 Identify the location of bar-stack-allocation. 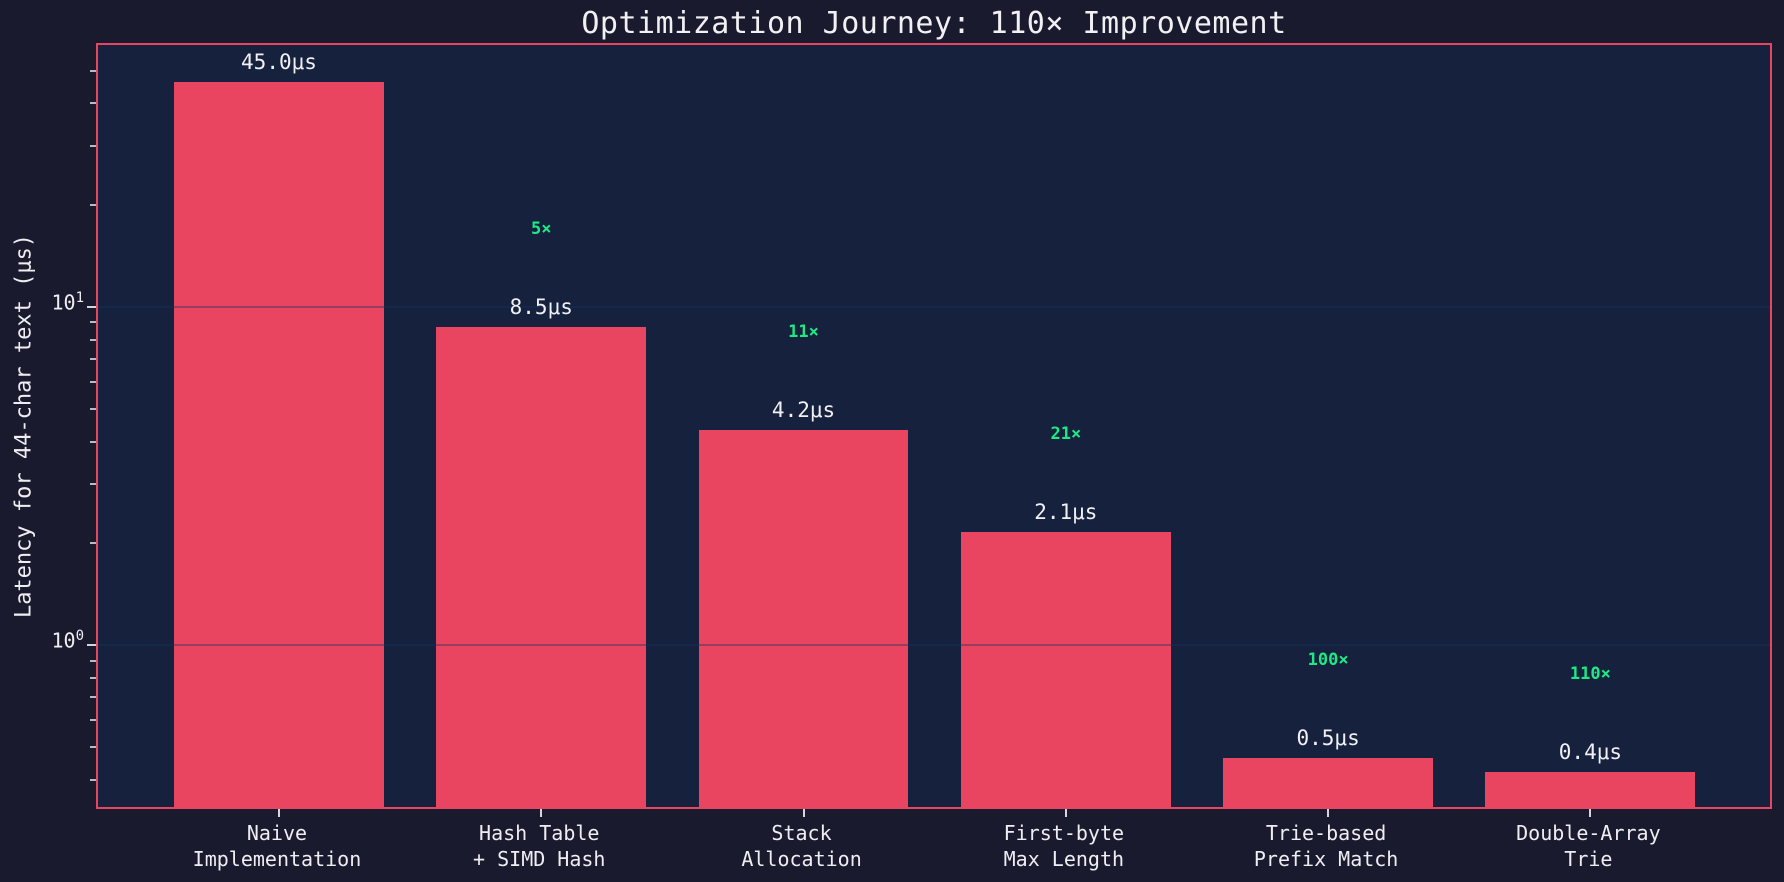
(803, 618).